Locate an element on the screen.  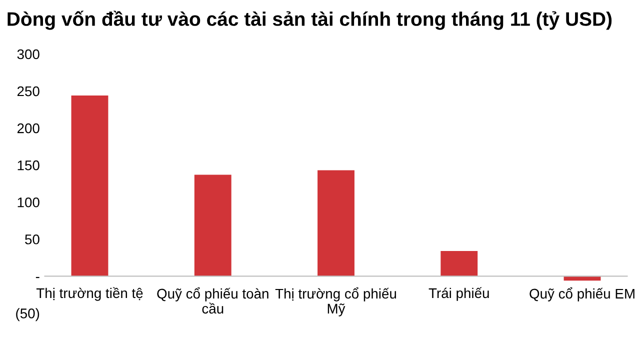
y-tick-label: 200 is located at coordinates (28, 128).